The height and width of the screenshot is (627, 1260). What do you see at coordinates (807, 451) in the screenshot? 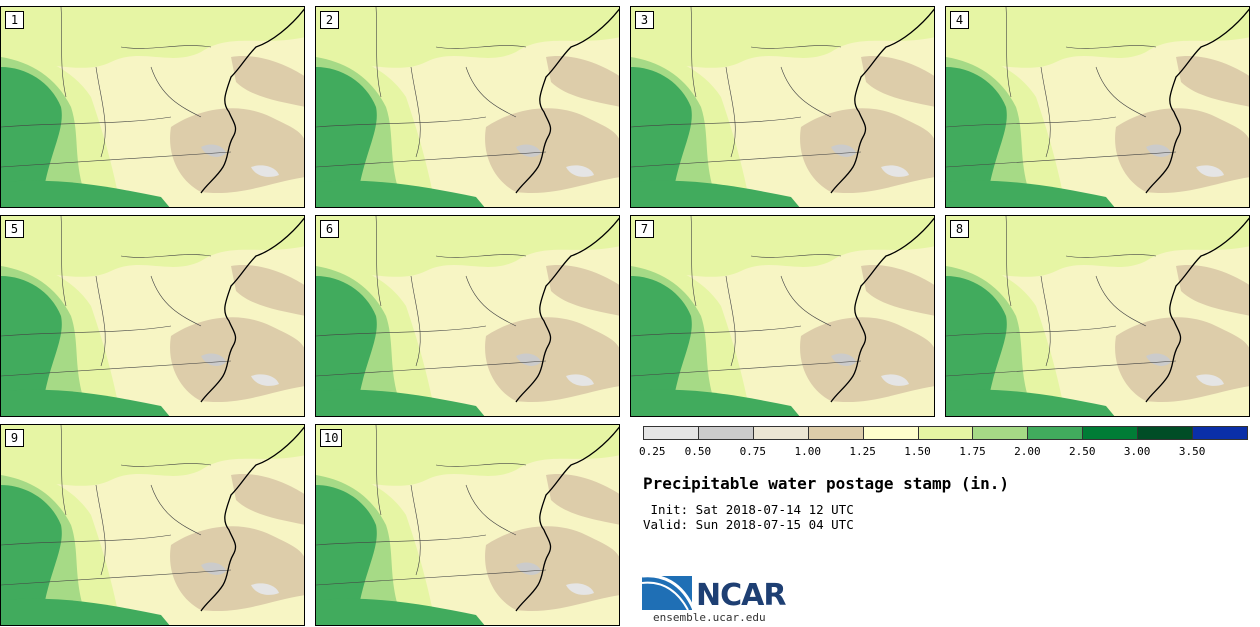
I see `legend-tick-label: 1.00` at bounding box center [807, 451].